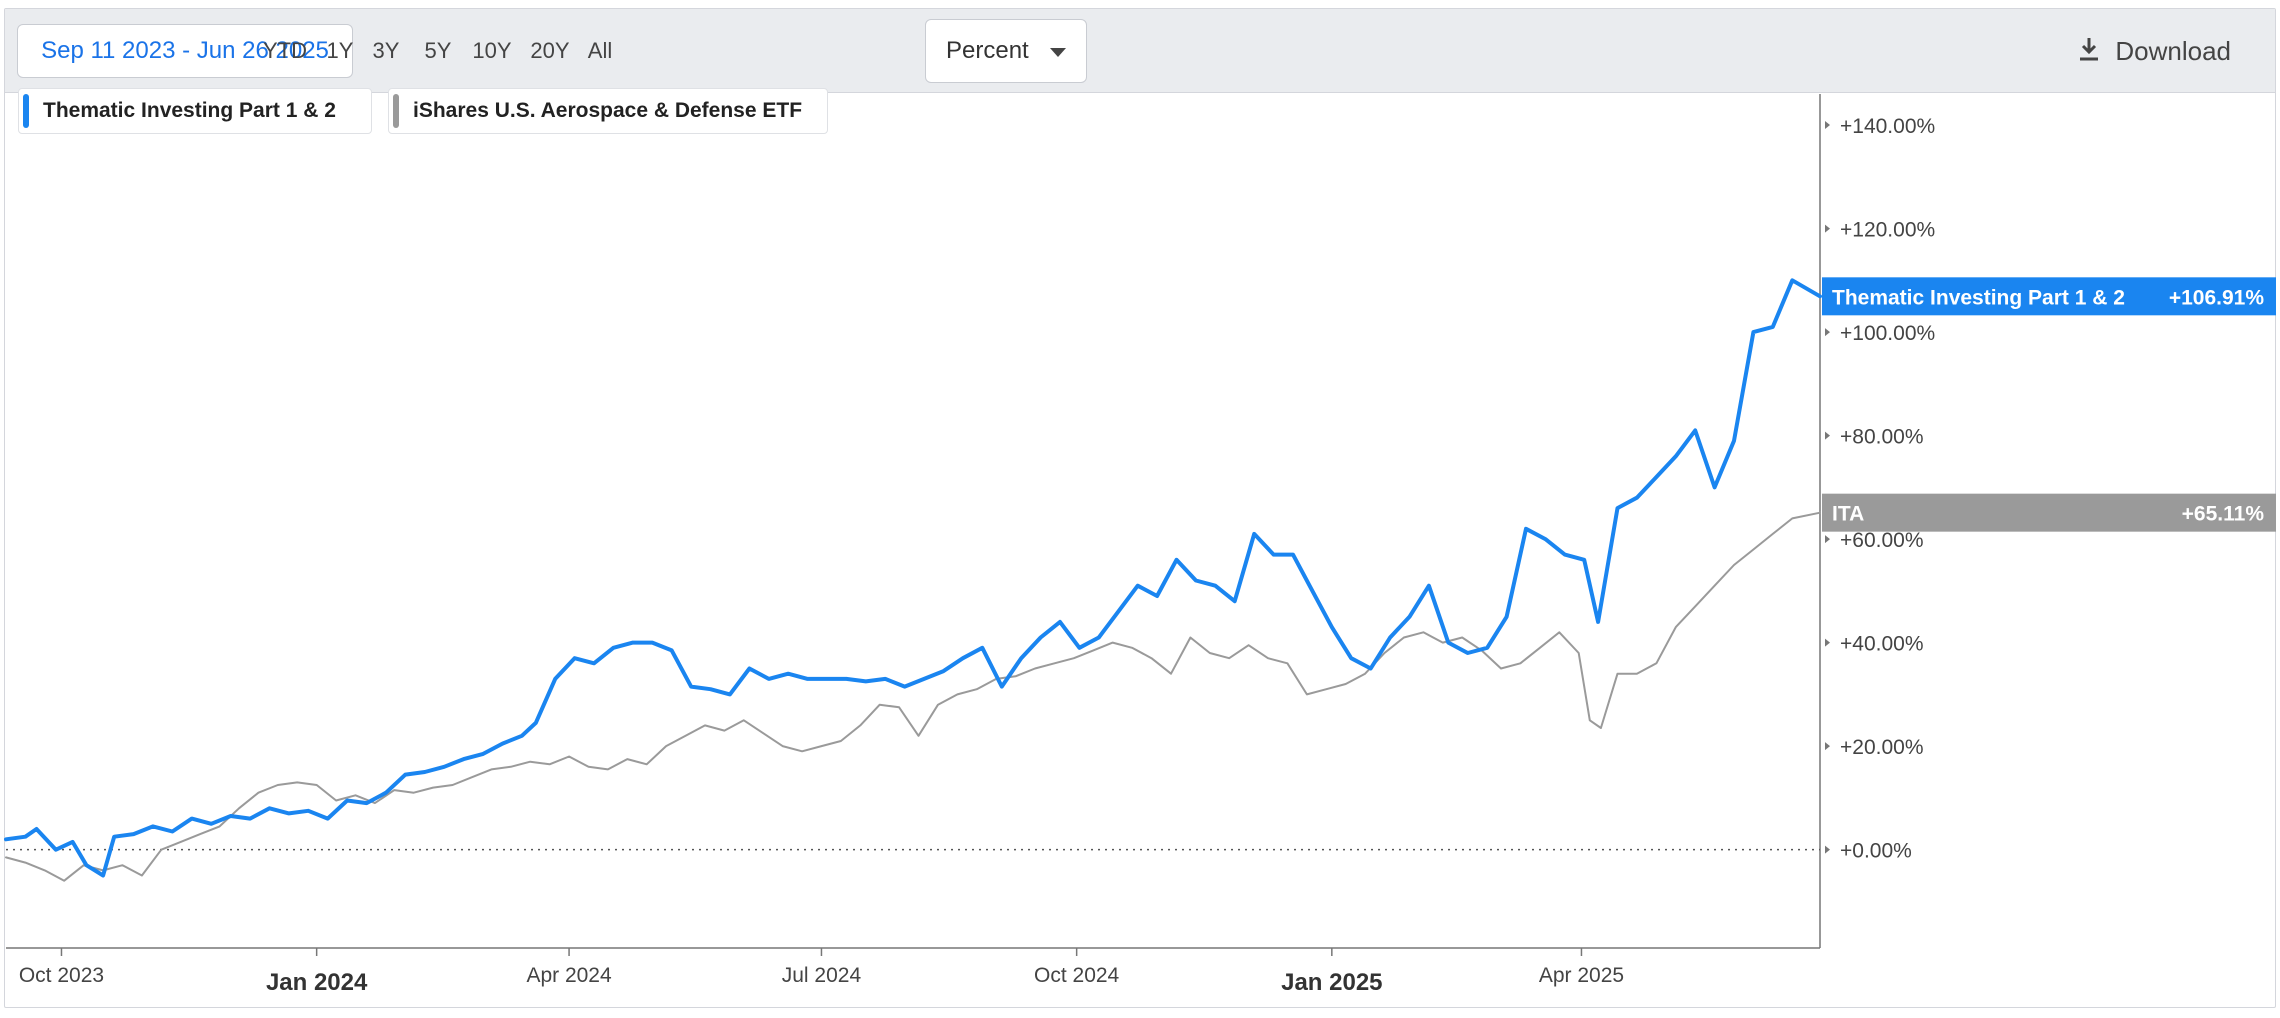 The image size is (2280, 1018). Describe the element at coordinates (1882, 540) in the screenshot. I see `y-tick-label: +60.00%` at that location.